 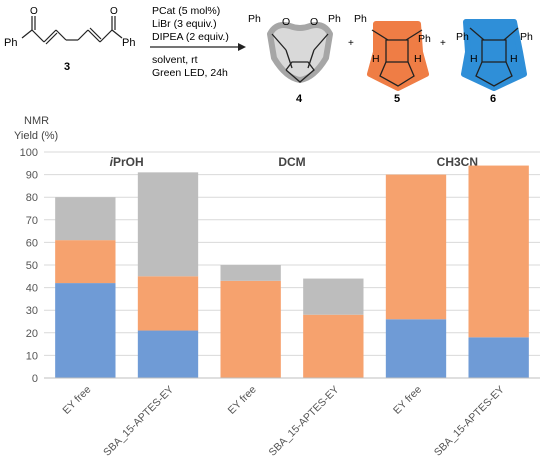 I want to click on product-6-h-right: H, so click(x=514, y=59).